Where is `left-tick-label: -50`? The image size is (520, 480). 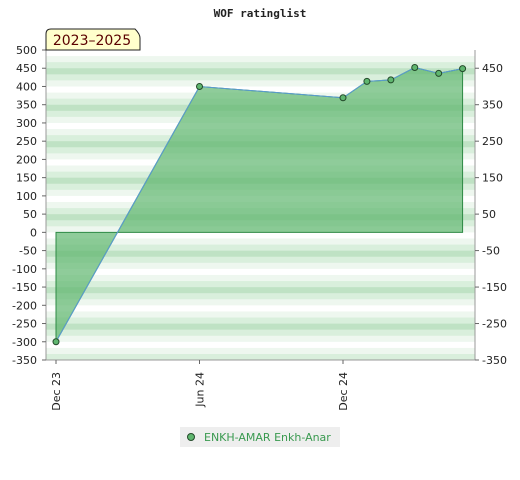 left-tick-label: -50 is located at coordinates (28, 251).